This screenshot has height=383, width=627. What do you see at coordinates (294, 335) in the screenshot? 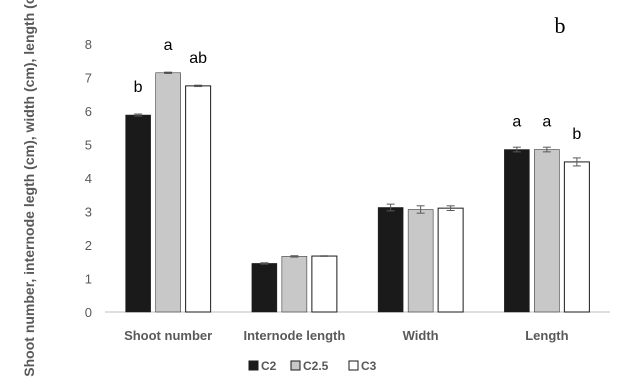
I see `x-tick-label: Internode length` at bounding box center [294, 335].